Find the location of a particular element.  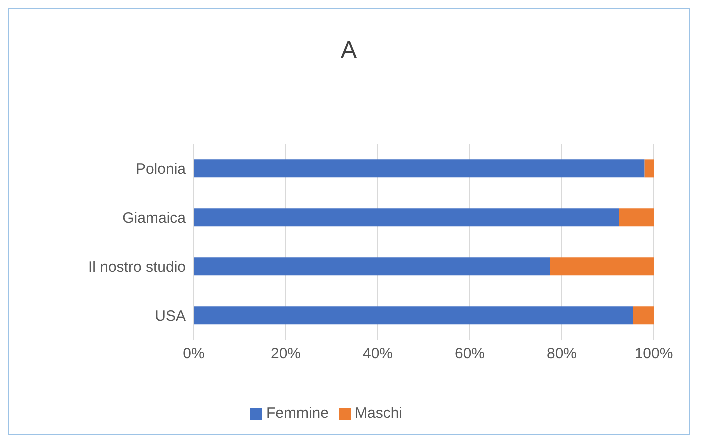

x-tick-label: 20% is located at coordinates (286, 354).